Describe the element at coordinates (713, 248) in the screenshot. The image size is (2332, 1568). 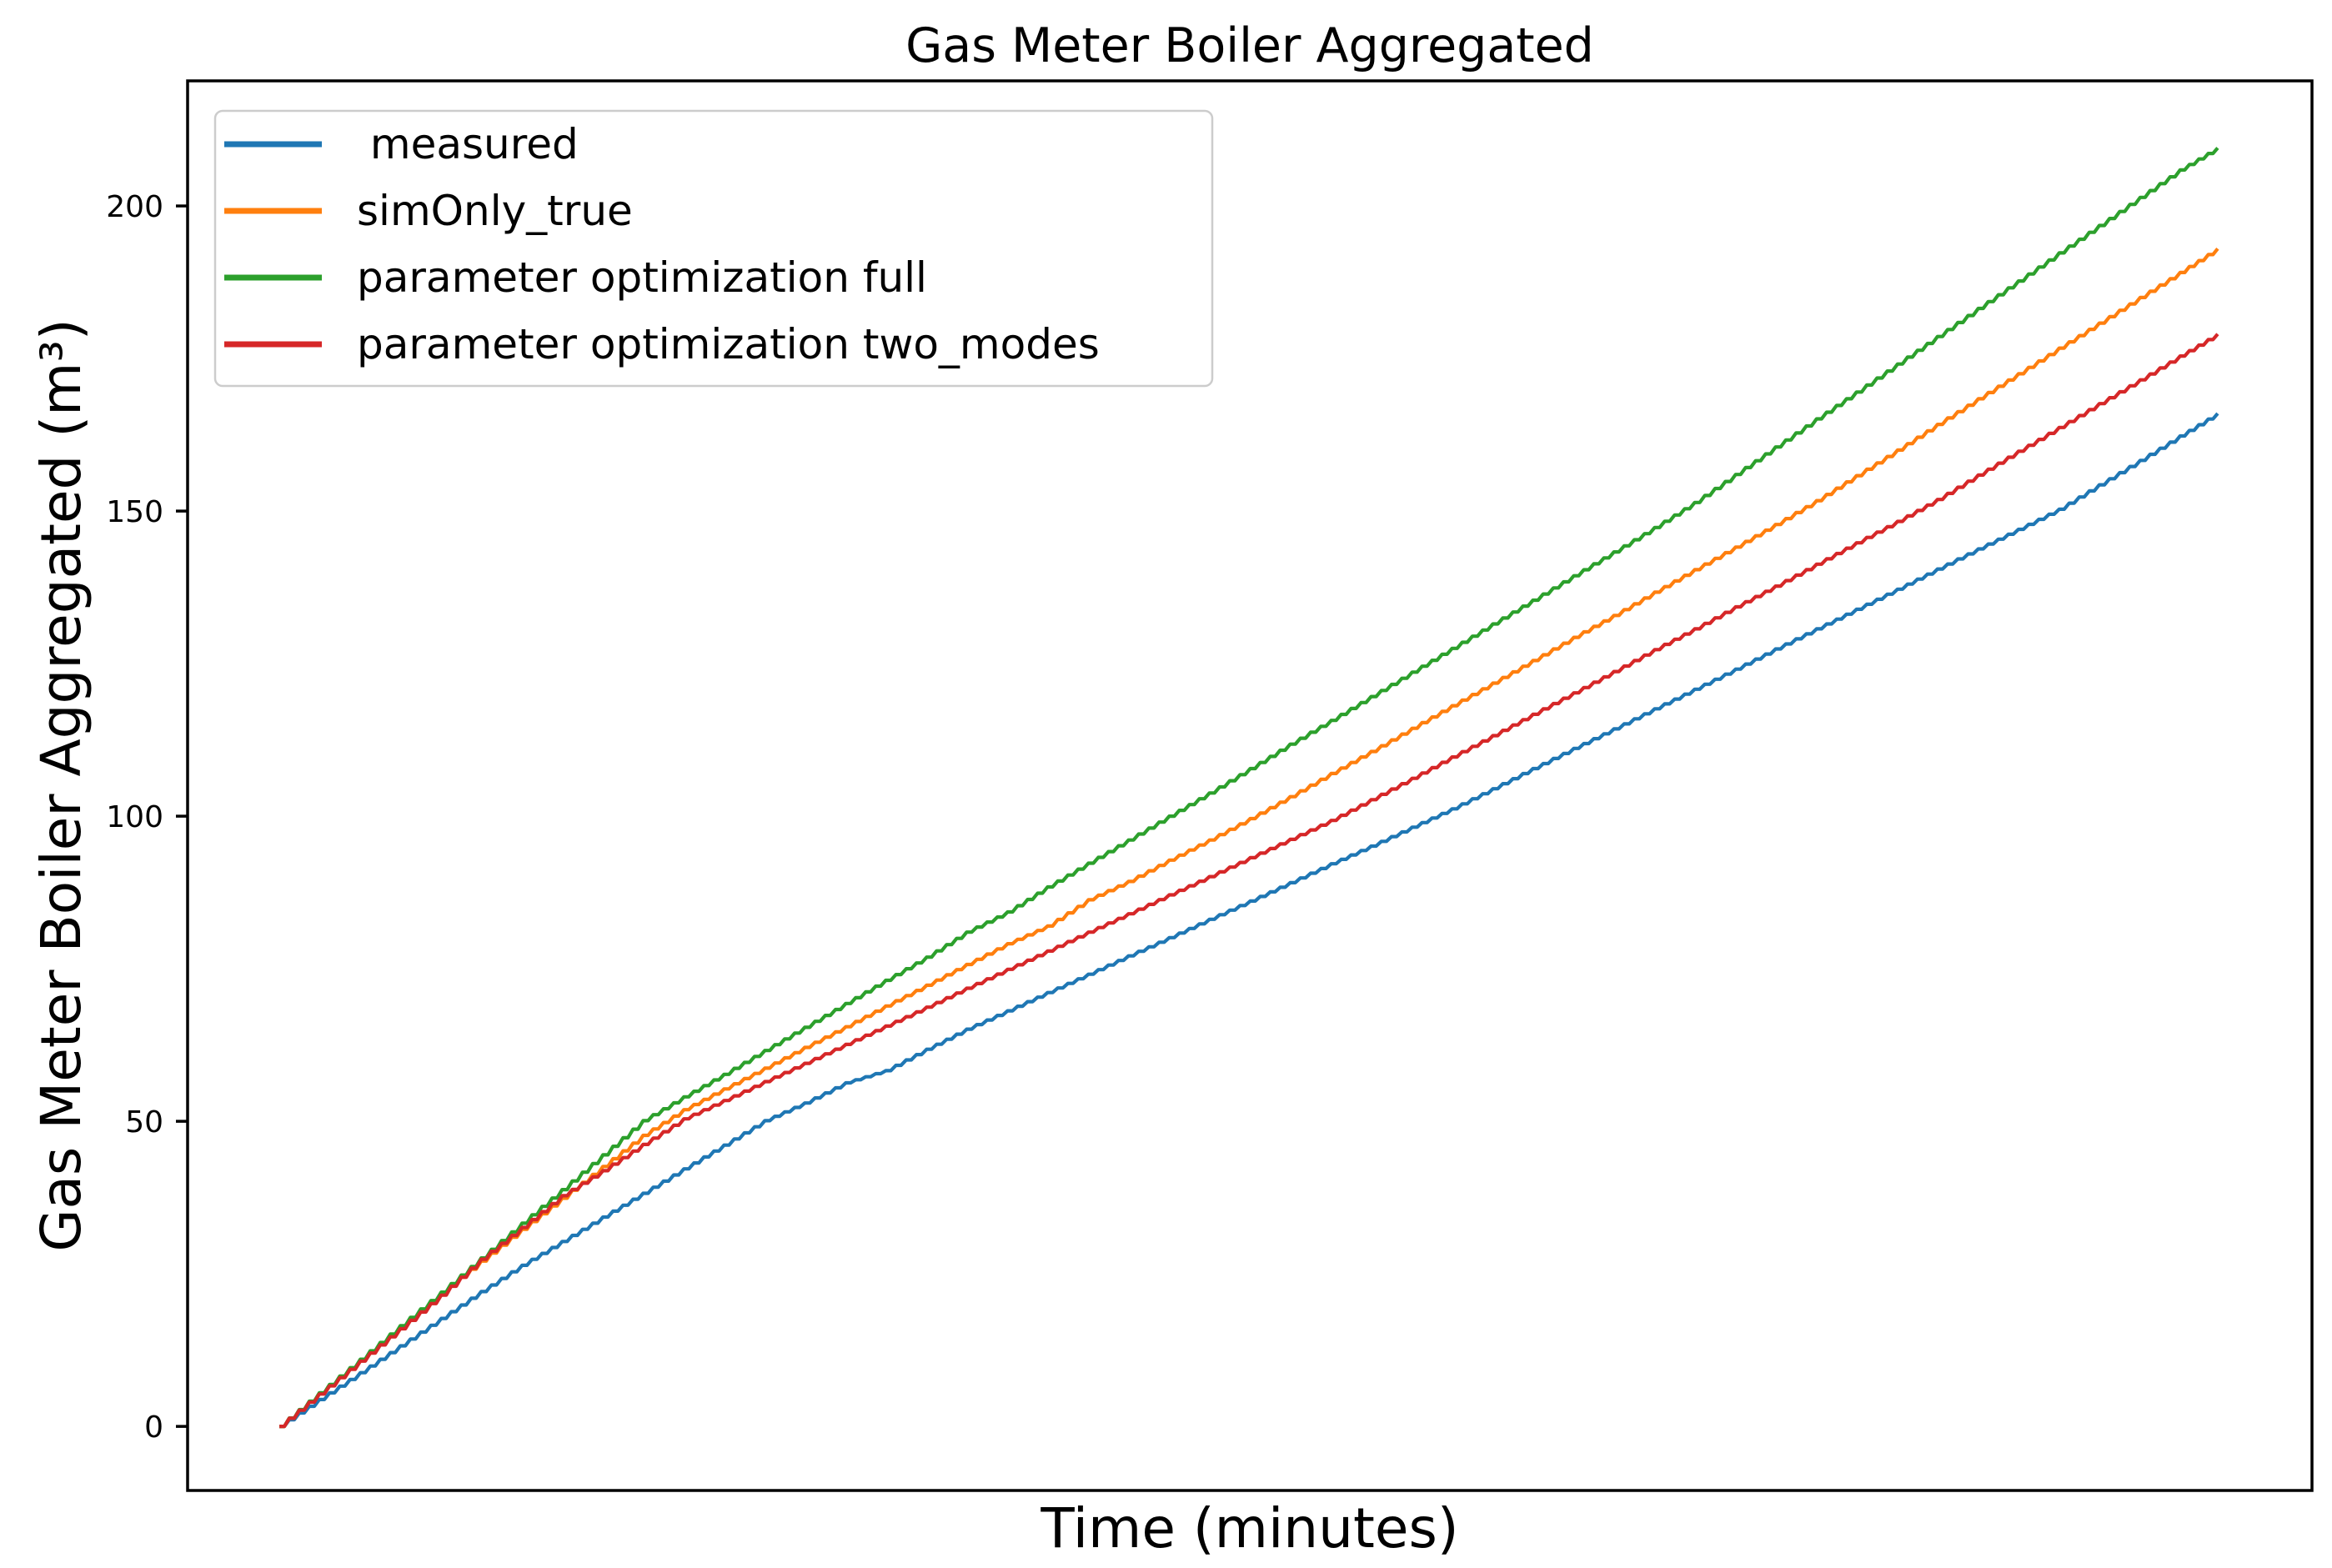
I see `legend-box` at that location.